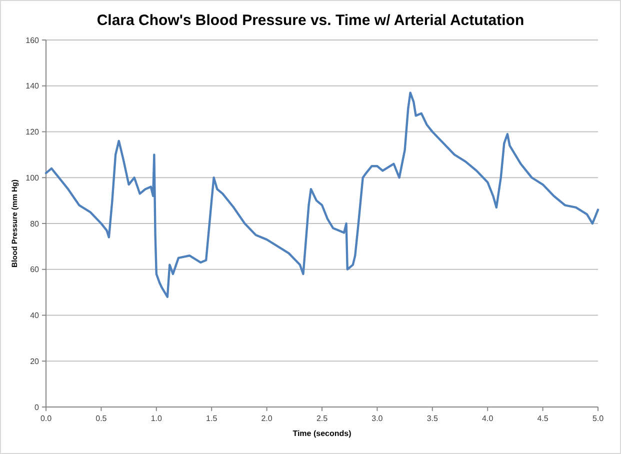  I want to click on x-tick-label: 1.0, so click(156, 418).